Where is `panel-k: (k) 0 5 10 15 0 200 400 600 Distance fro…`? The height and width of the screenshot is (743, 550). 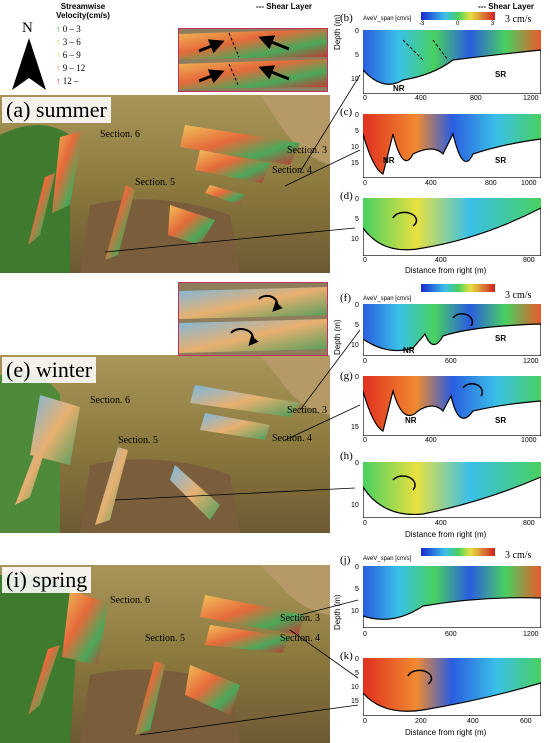
panel-k: (k) 0 5 10 15 0 200 400 600 Distance fro… is located at coordinates (441, 696).